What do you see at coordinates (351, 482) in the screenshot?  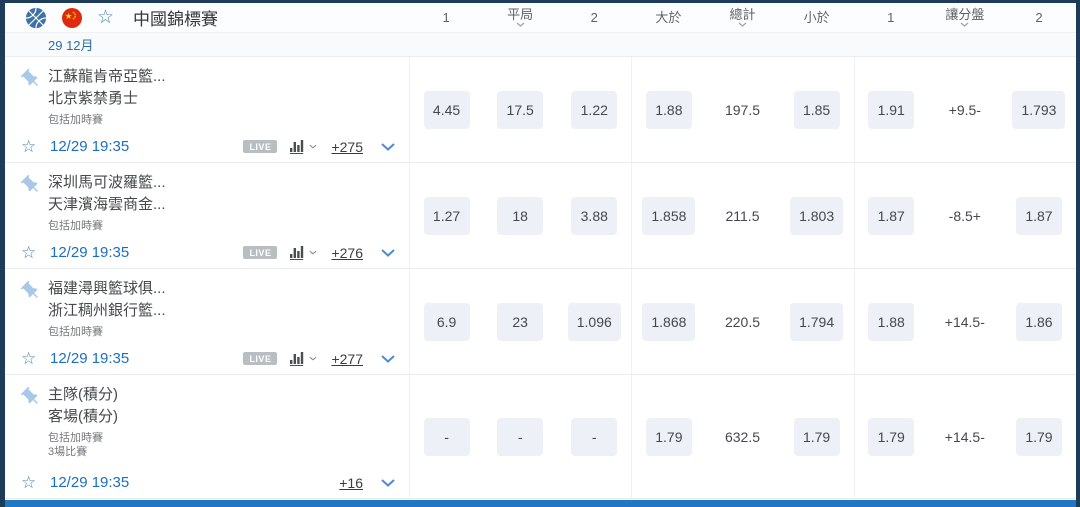 I see `more-markets-link: +16` at bounding box center [351, 482].